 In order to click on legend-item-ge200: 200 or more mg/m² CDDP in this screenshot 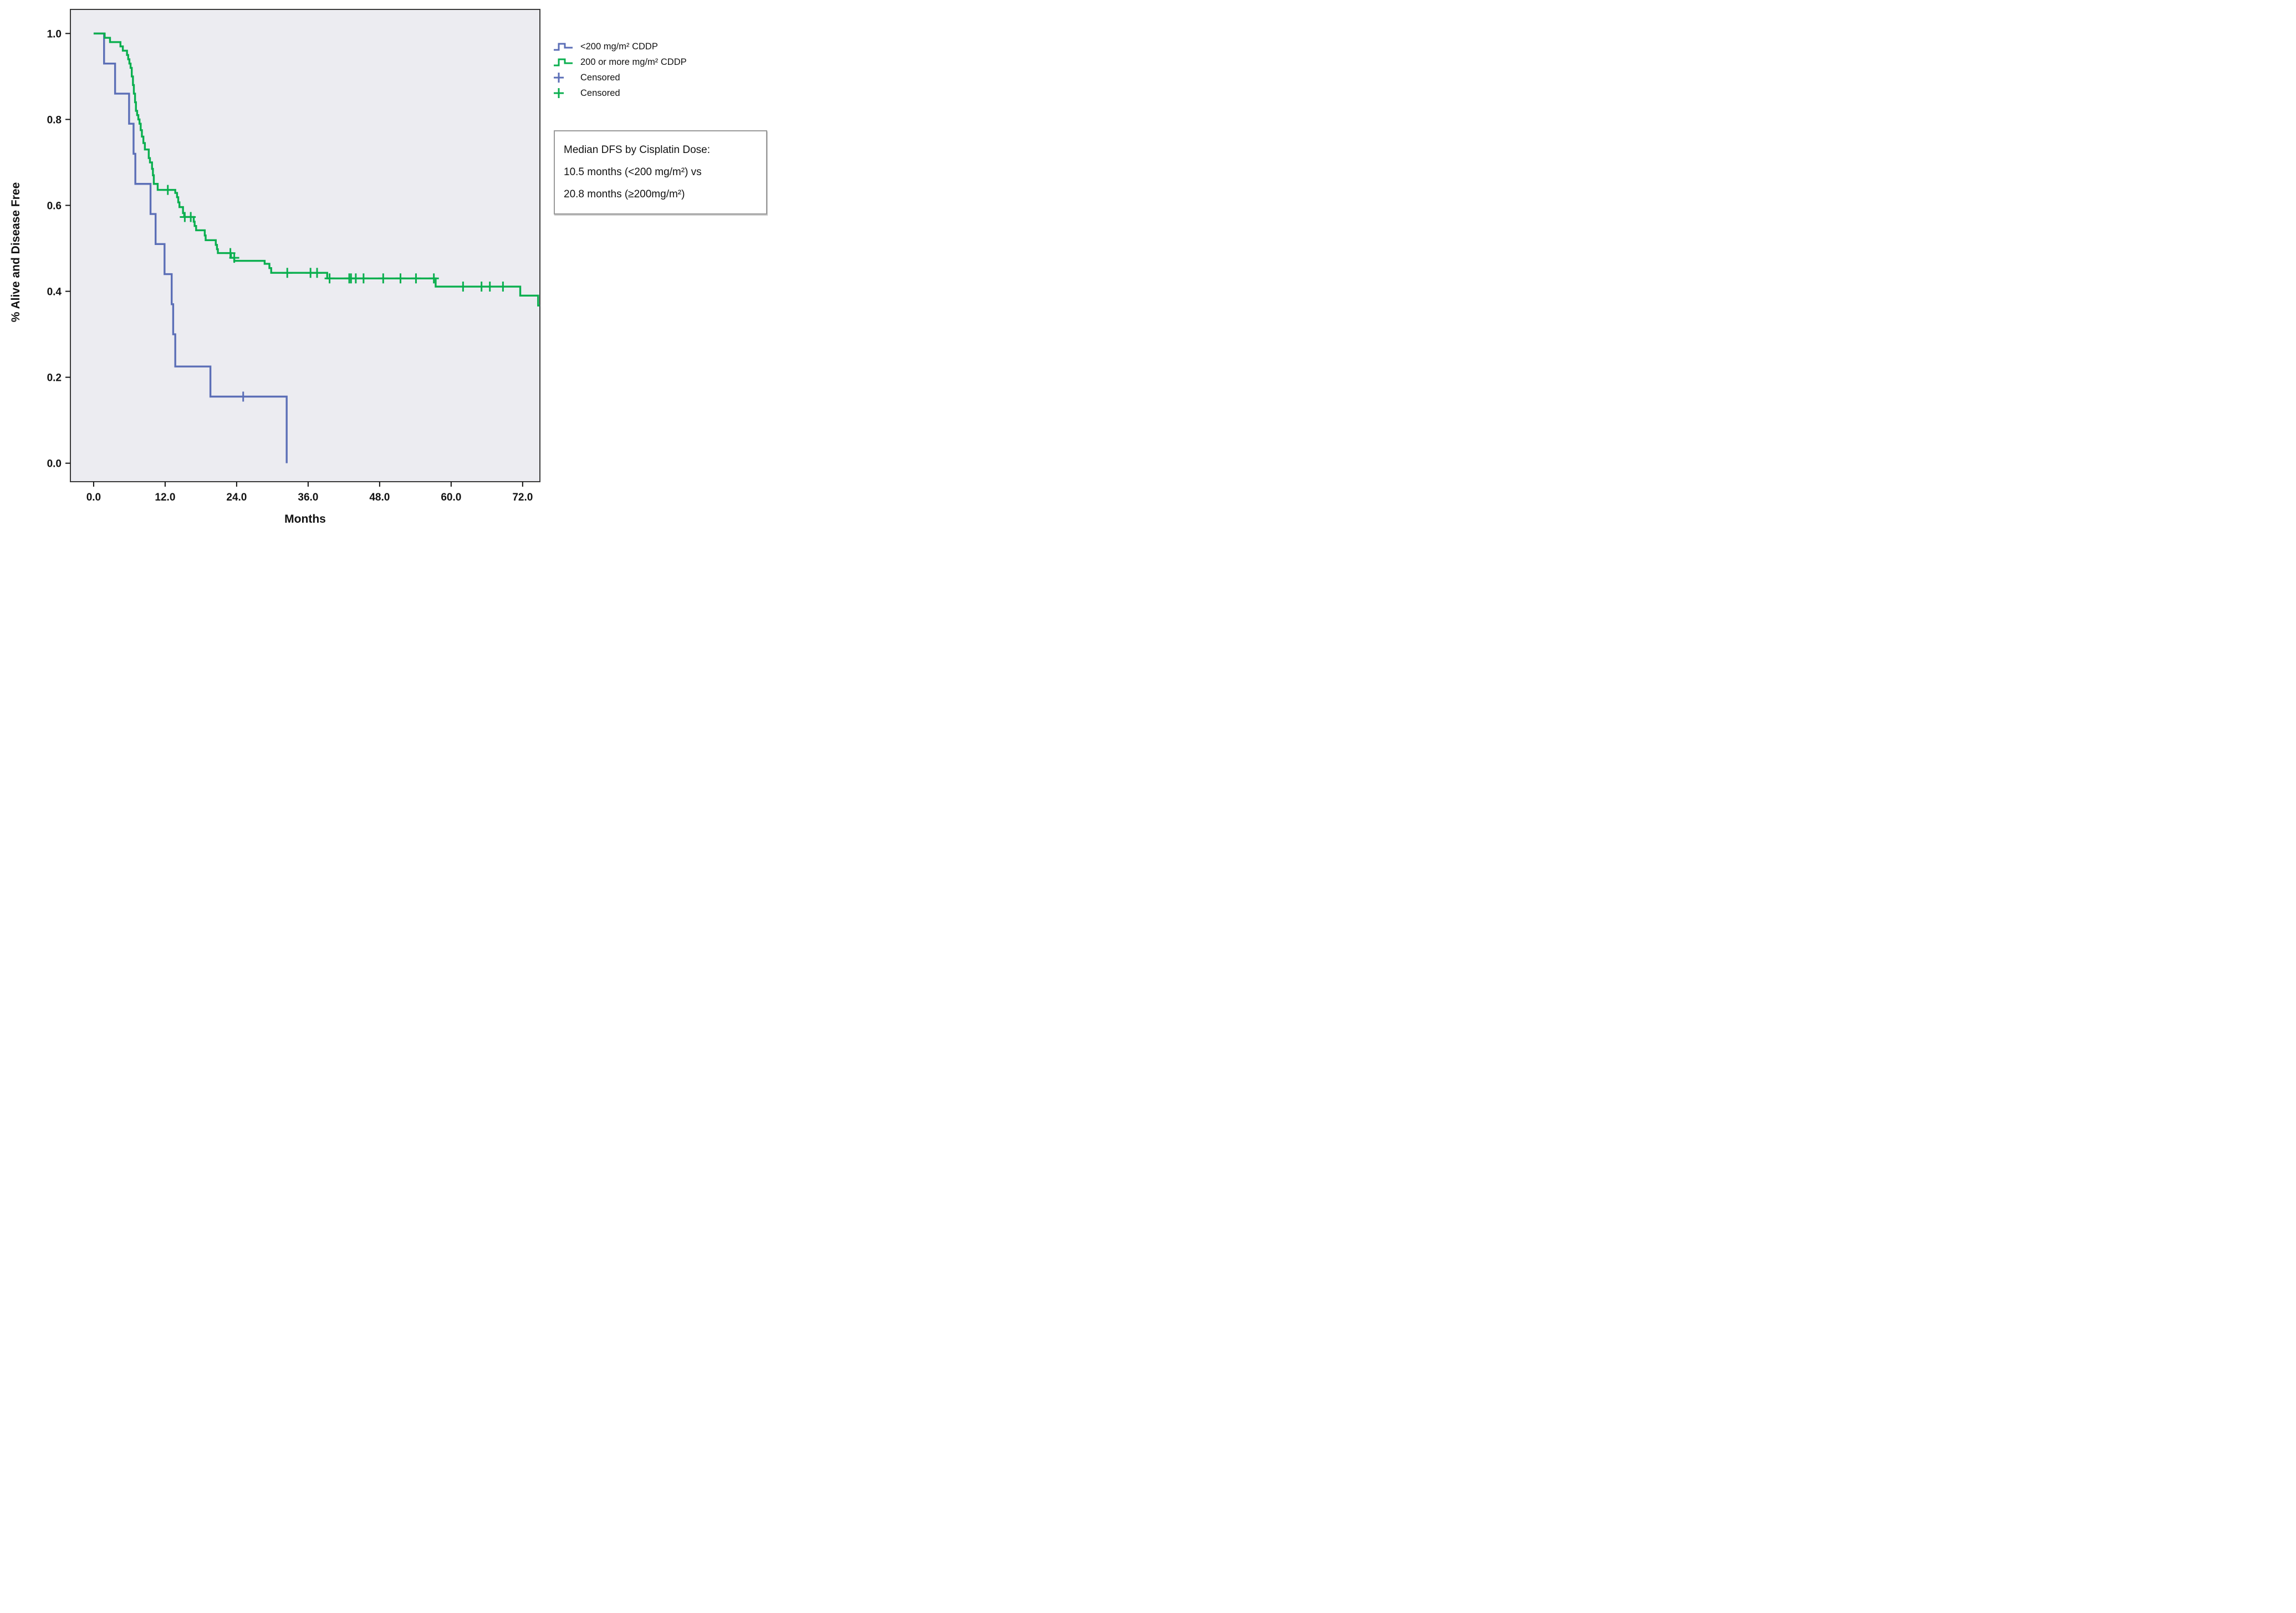, I will do `click(620, 62)`.